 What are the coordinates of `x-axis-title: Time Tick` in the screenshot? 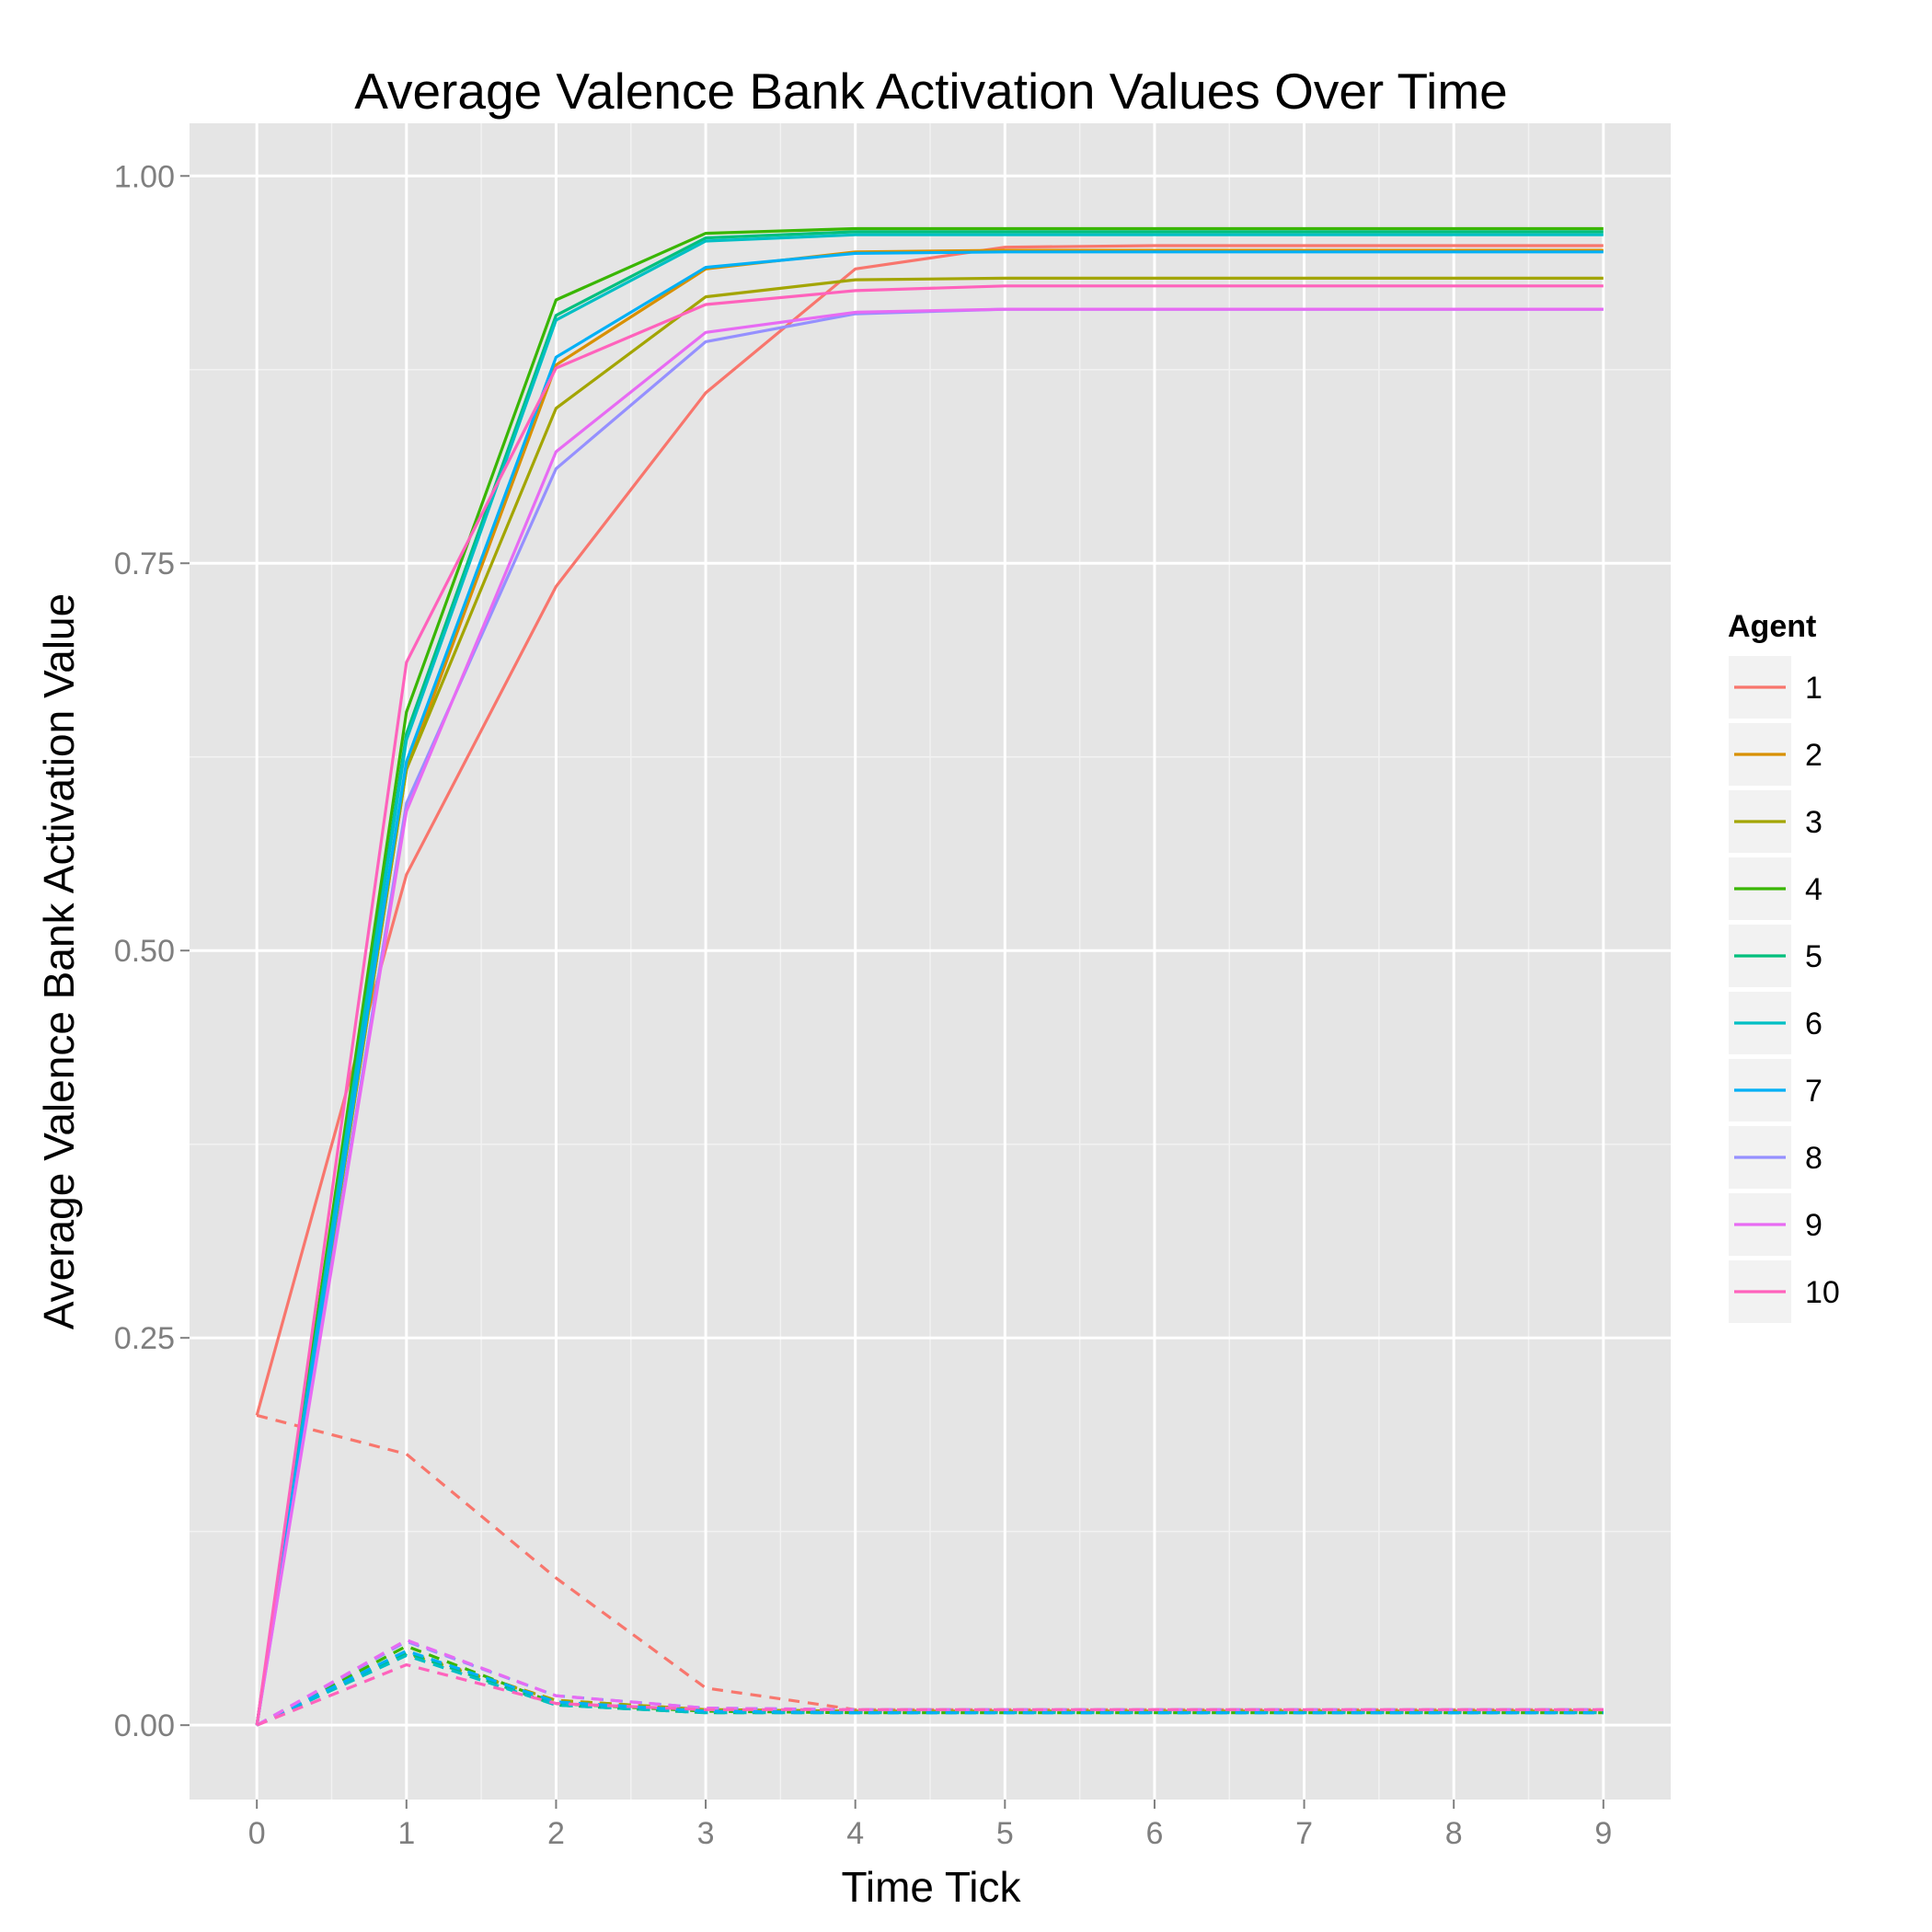 It's located at (931, 1887).